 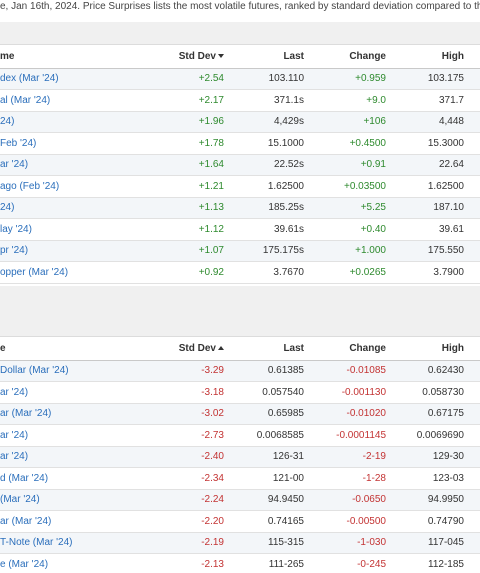 I want to click on futures-name-link: opper (Mar '24), so click(x=82, y=272).